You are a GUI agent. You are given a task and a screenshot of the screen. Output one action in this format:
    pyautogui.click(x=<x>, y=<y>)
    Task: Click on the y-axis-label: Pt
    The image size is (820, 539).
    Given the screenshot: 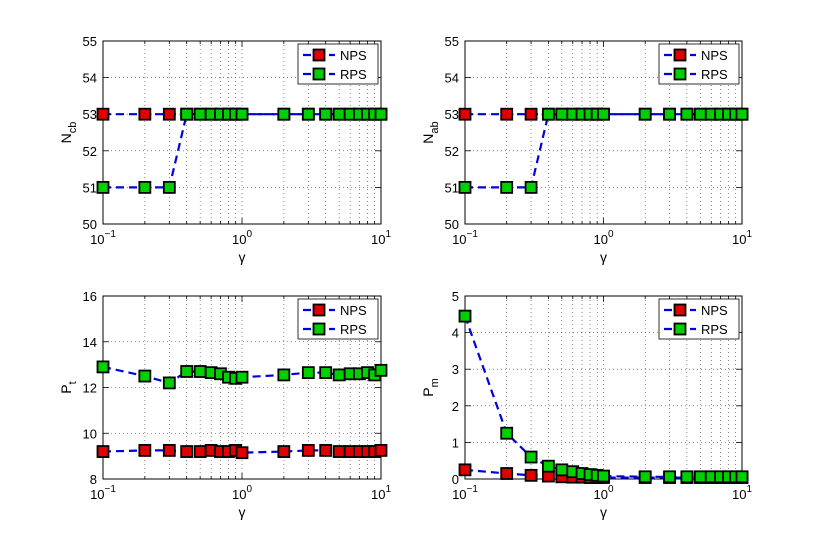 What is the action you would take?
    pyautogui.click(x=68, y=387)
    